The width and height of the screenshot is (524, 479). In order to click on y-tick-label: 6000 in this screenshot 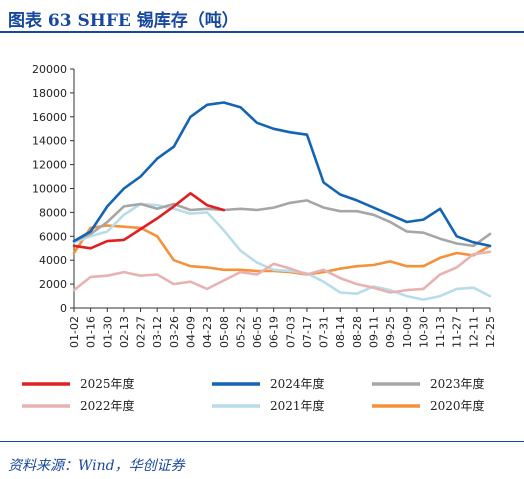, I will do `click(53, 236)`.